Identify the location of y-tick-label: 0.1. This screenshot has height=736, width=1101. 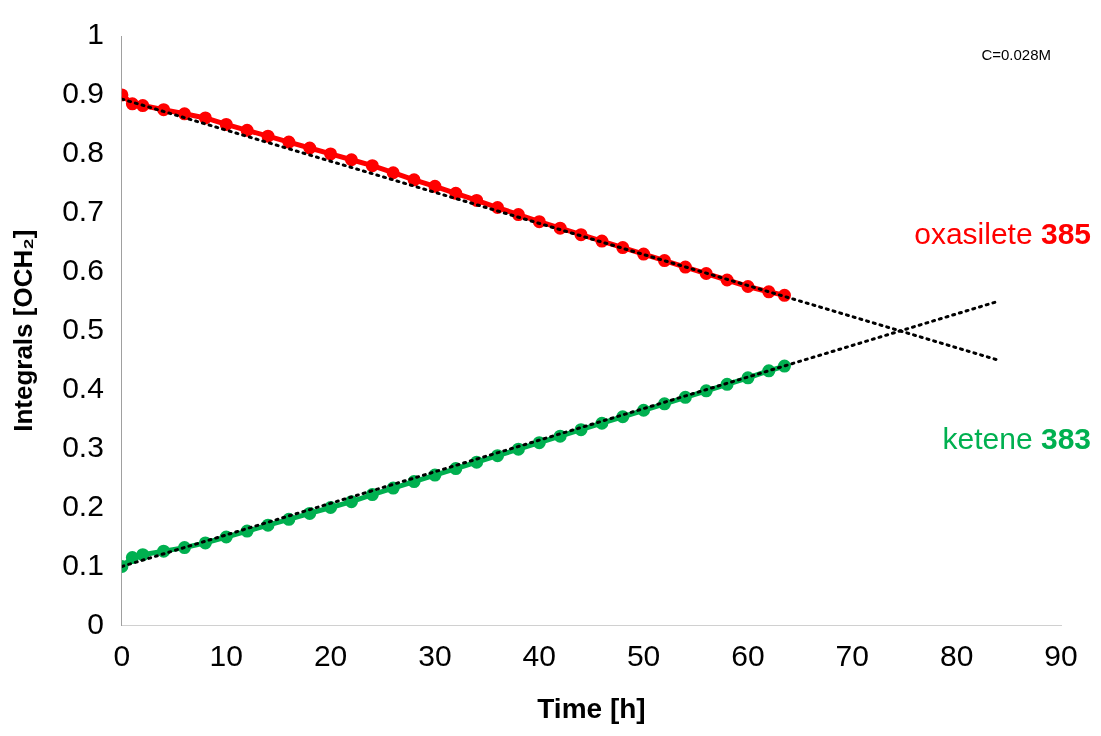
(83, 564).